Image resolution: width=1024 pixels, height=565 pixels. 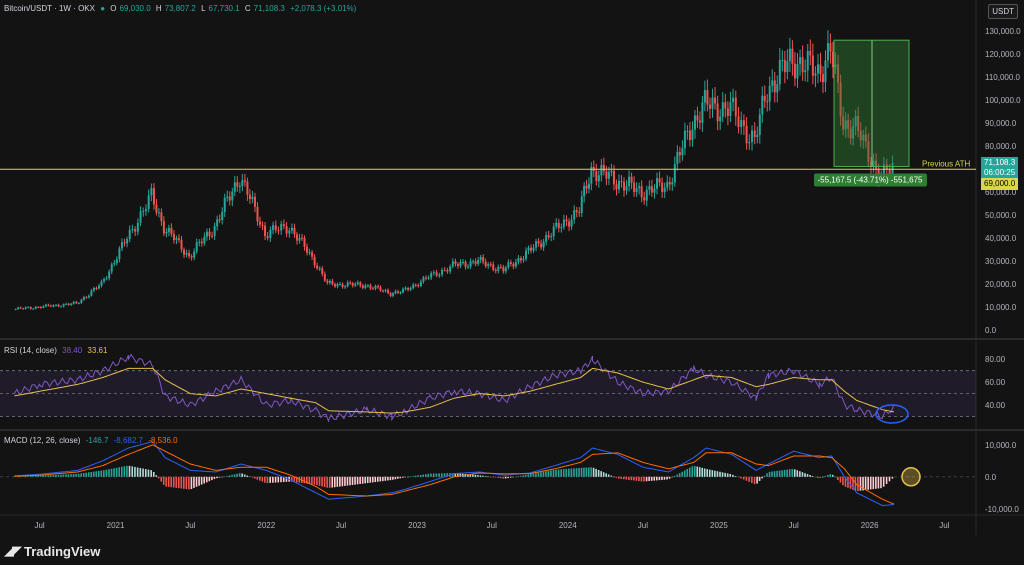 What do you see at coordinates (39, 525) in the screenshot?
I see `time-axis-tick: Jul` at bounding box center [39, 525].